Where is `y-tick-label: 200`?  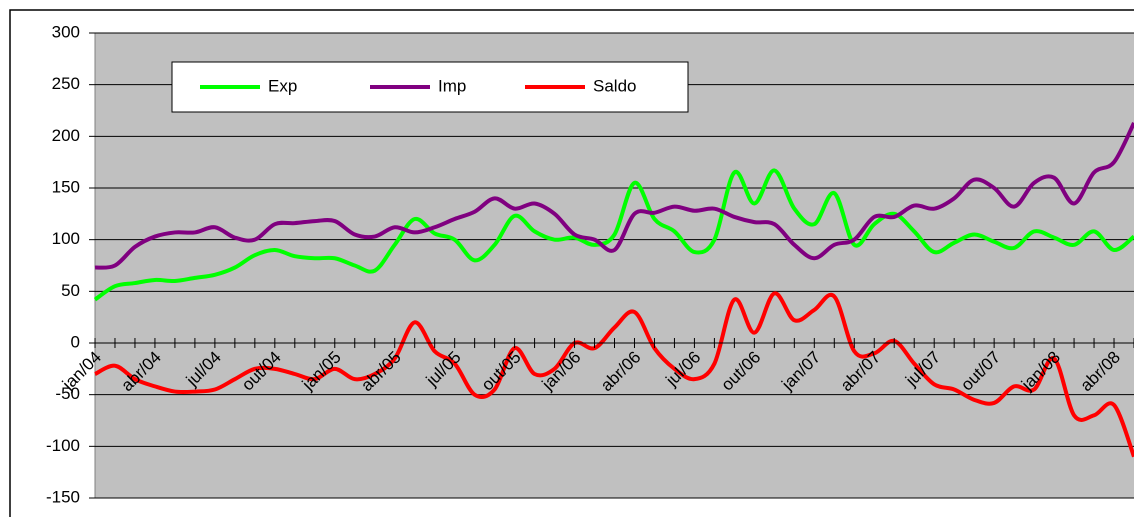
y-tick-label: 200 is located at coordinates (66, 135).